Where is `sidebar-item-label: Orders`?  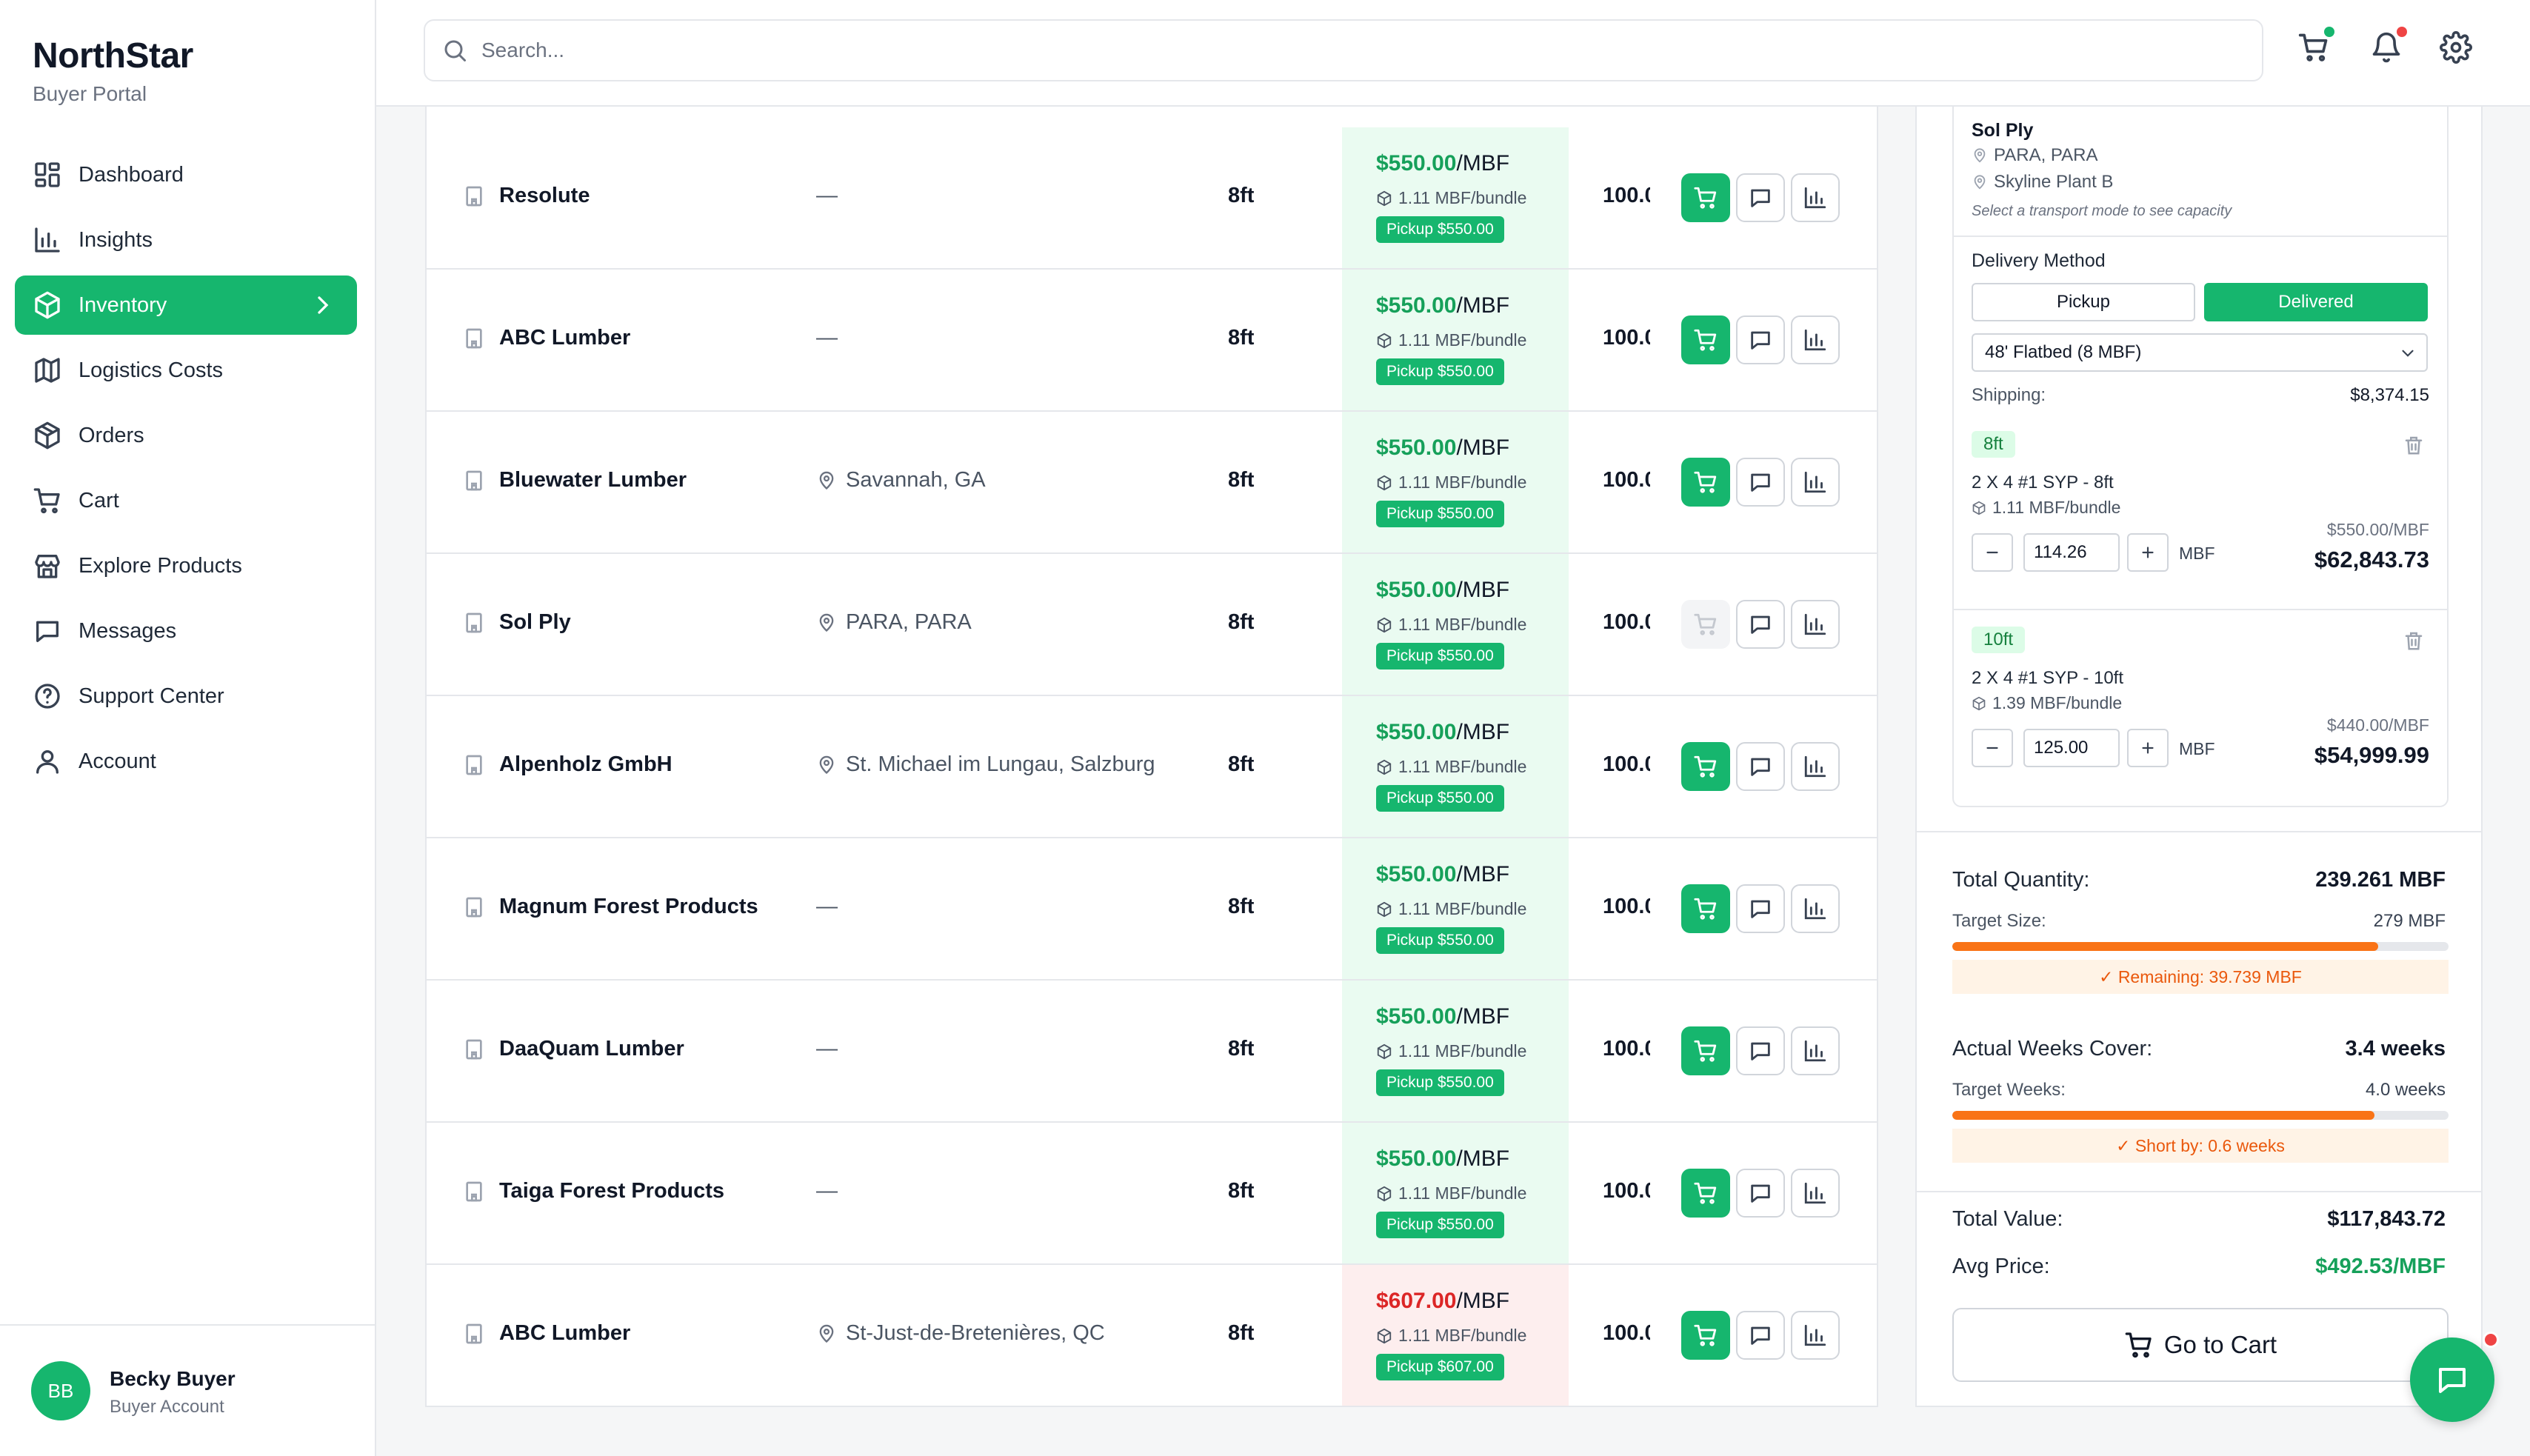
sidebar-item-label: Orders is located at coordinates (111, 435).